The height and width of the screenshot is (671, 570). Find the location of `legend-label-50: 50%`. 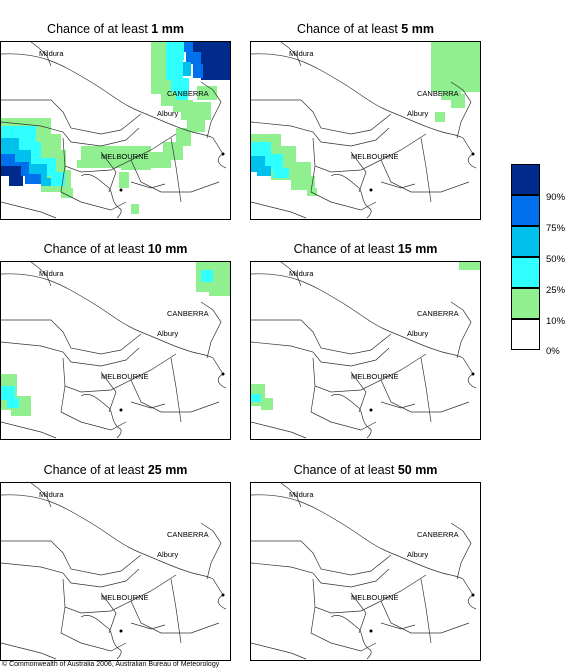

legend-label-50: 50% is located at coordinates (556, 259).